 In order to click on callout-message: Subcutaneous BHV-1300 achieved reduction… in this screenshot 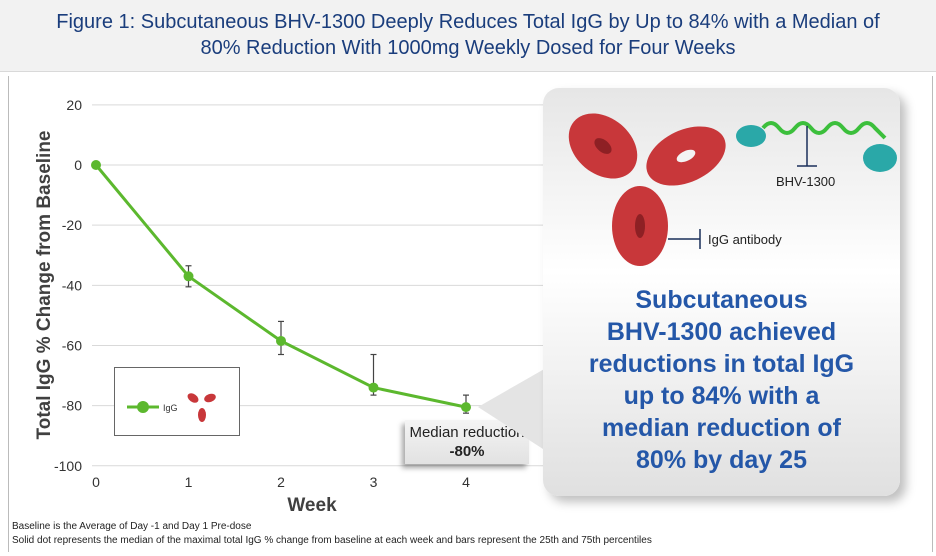, I will do `click(721, 380)`.